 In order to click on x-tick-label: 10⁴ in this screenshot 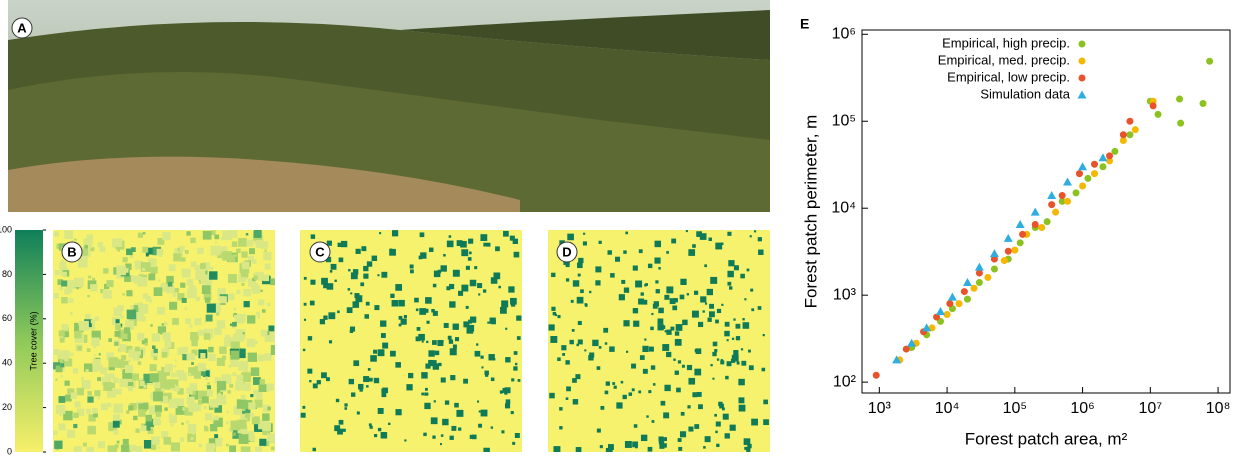, I will do `click(947, 408)`.